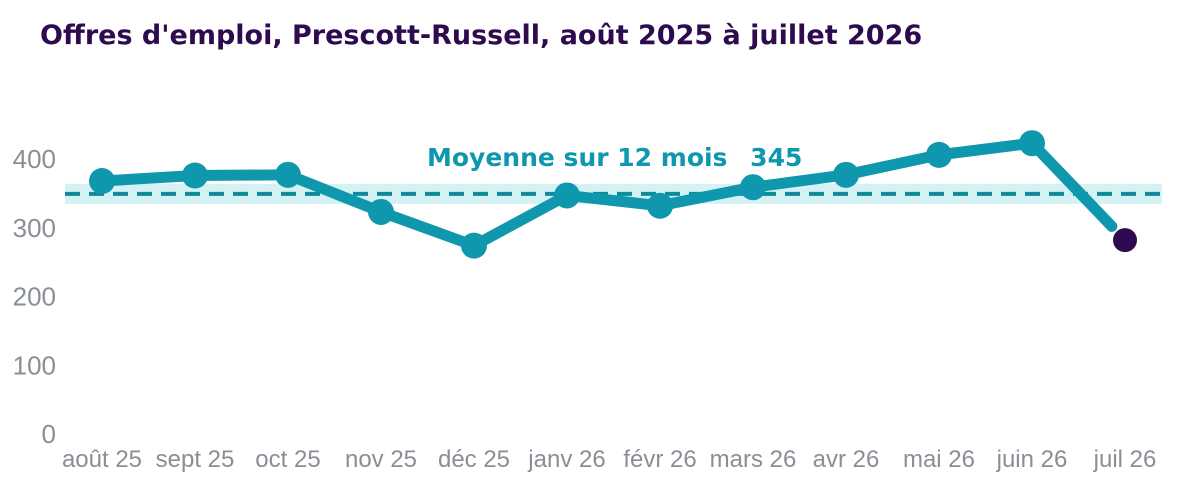 The height and width of the screenshot is (499, 1180). I want to click on y-tick-label: 400, so click(34, 159).